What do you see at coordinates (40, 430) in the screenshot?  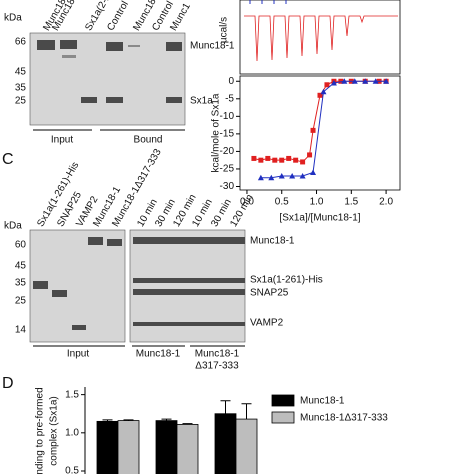 I see `y-axis-label: nding to pre-formed` at bounding box center [40, 430].